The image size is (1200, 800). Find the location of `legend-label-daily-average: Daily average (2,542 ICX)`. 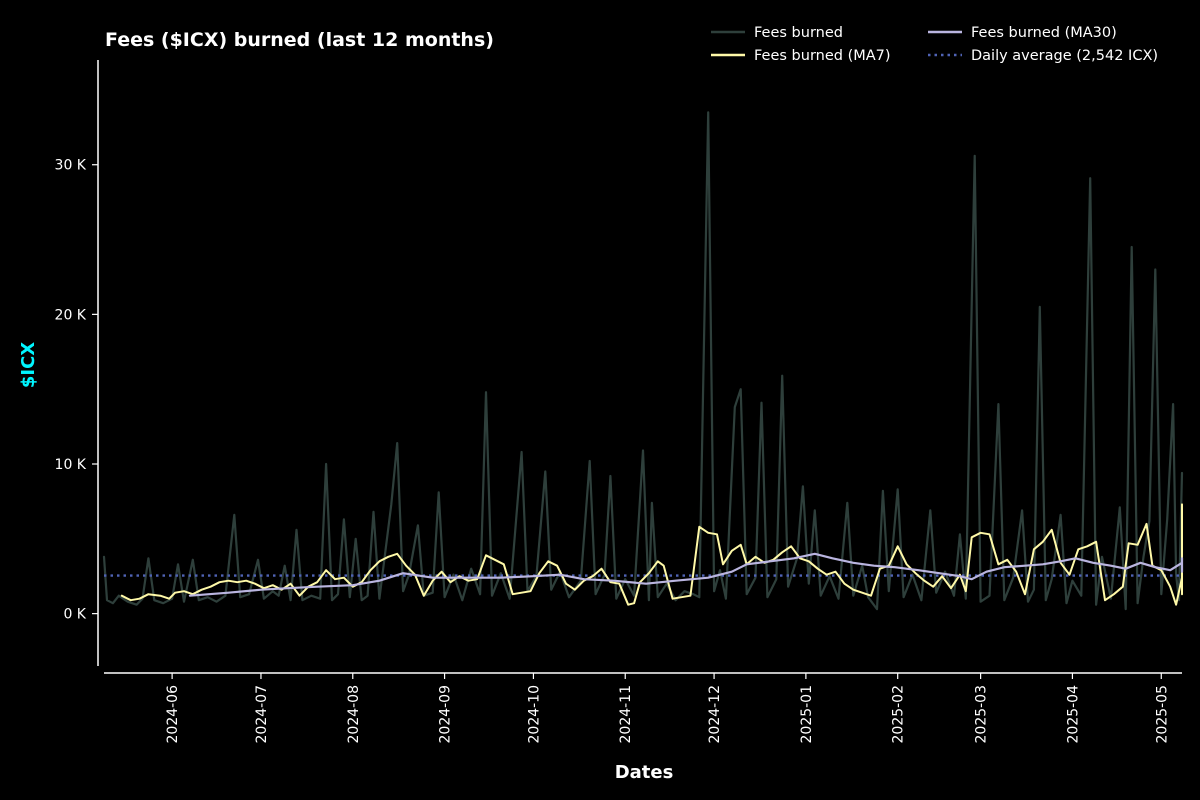

legend-label-daily-average: Daily average (2,542 ICX) is located at coordinates (1064, 56).